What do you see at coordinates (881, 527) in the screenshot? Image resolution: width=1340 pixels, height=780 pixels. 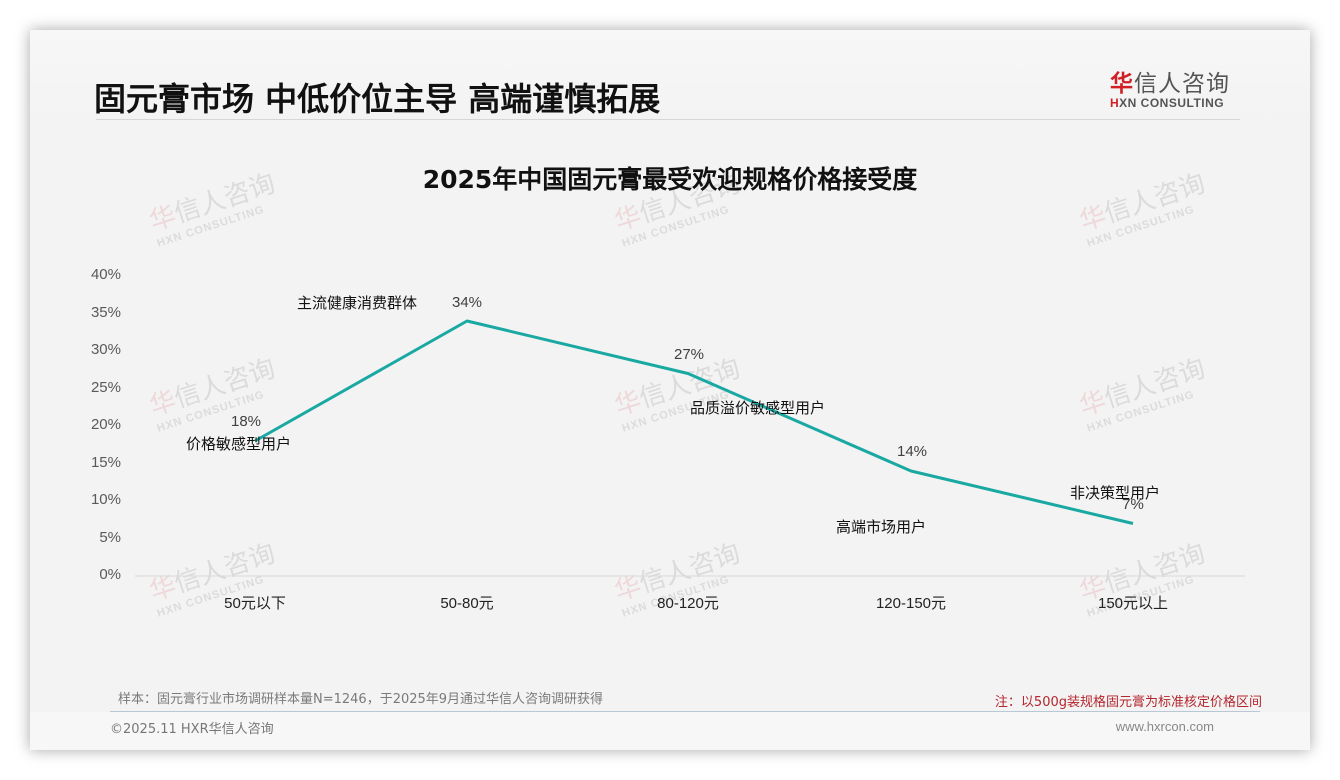 I see `segment-annotation: 高端市场用户` at bounding box center [881, 527].